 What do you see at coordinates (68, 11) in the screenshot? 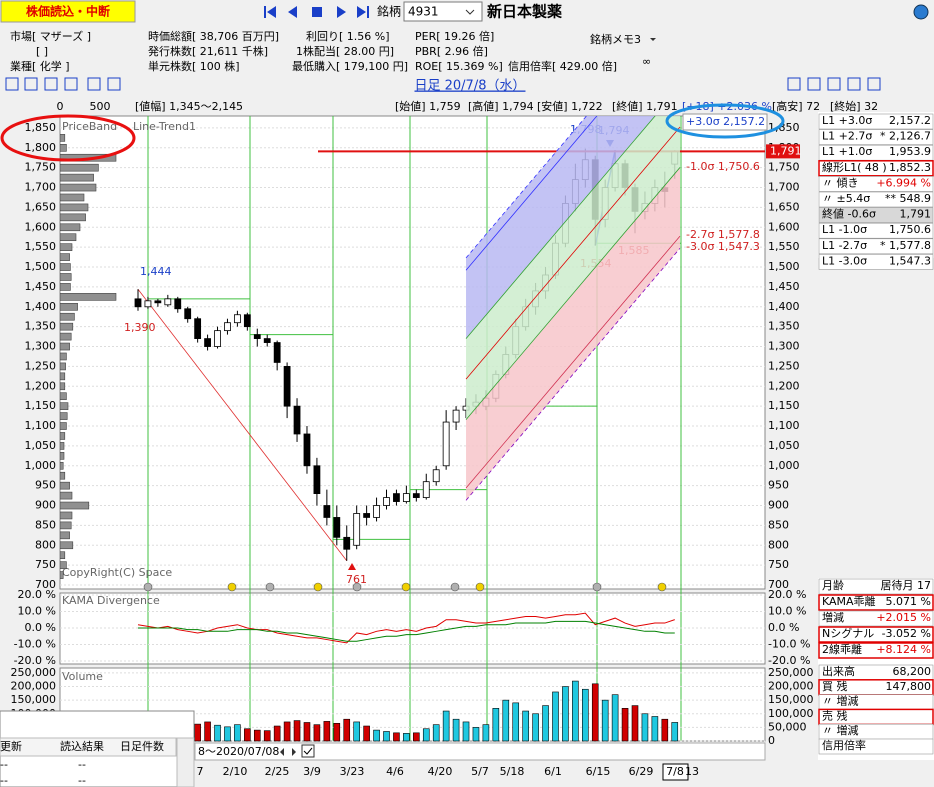
I see `load-button` at bounding box center [68, 11].